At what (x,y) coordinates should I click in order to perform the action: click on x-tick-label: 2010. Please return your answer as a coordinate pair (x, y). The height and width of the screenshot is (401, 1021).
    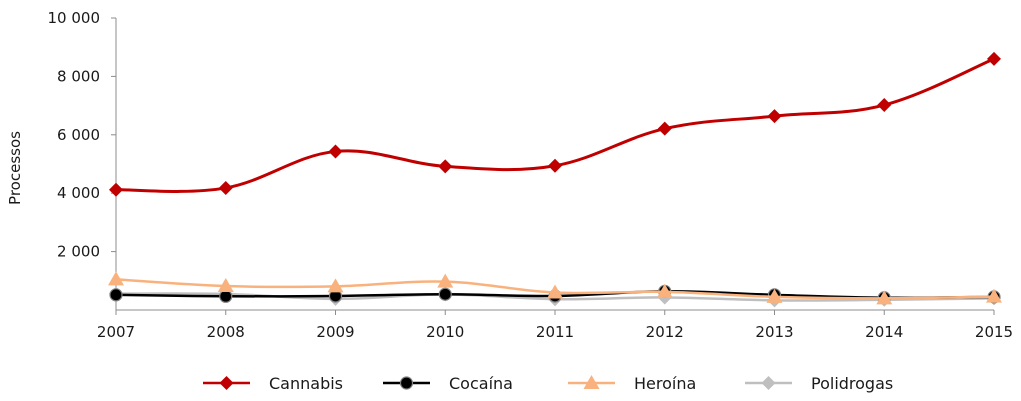
    Looking at the image, I should click on (445, 332).